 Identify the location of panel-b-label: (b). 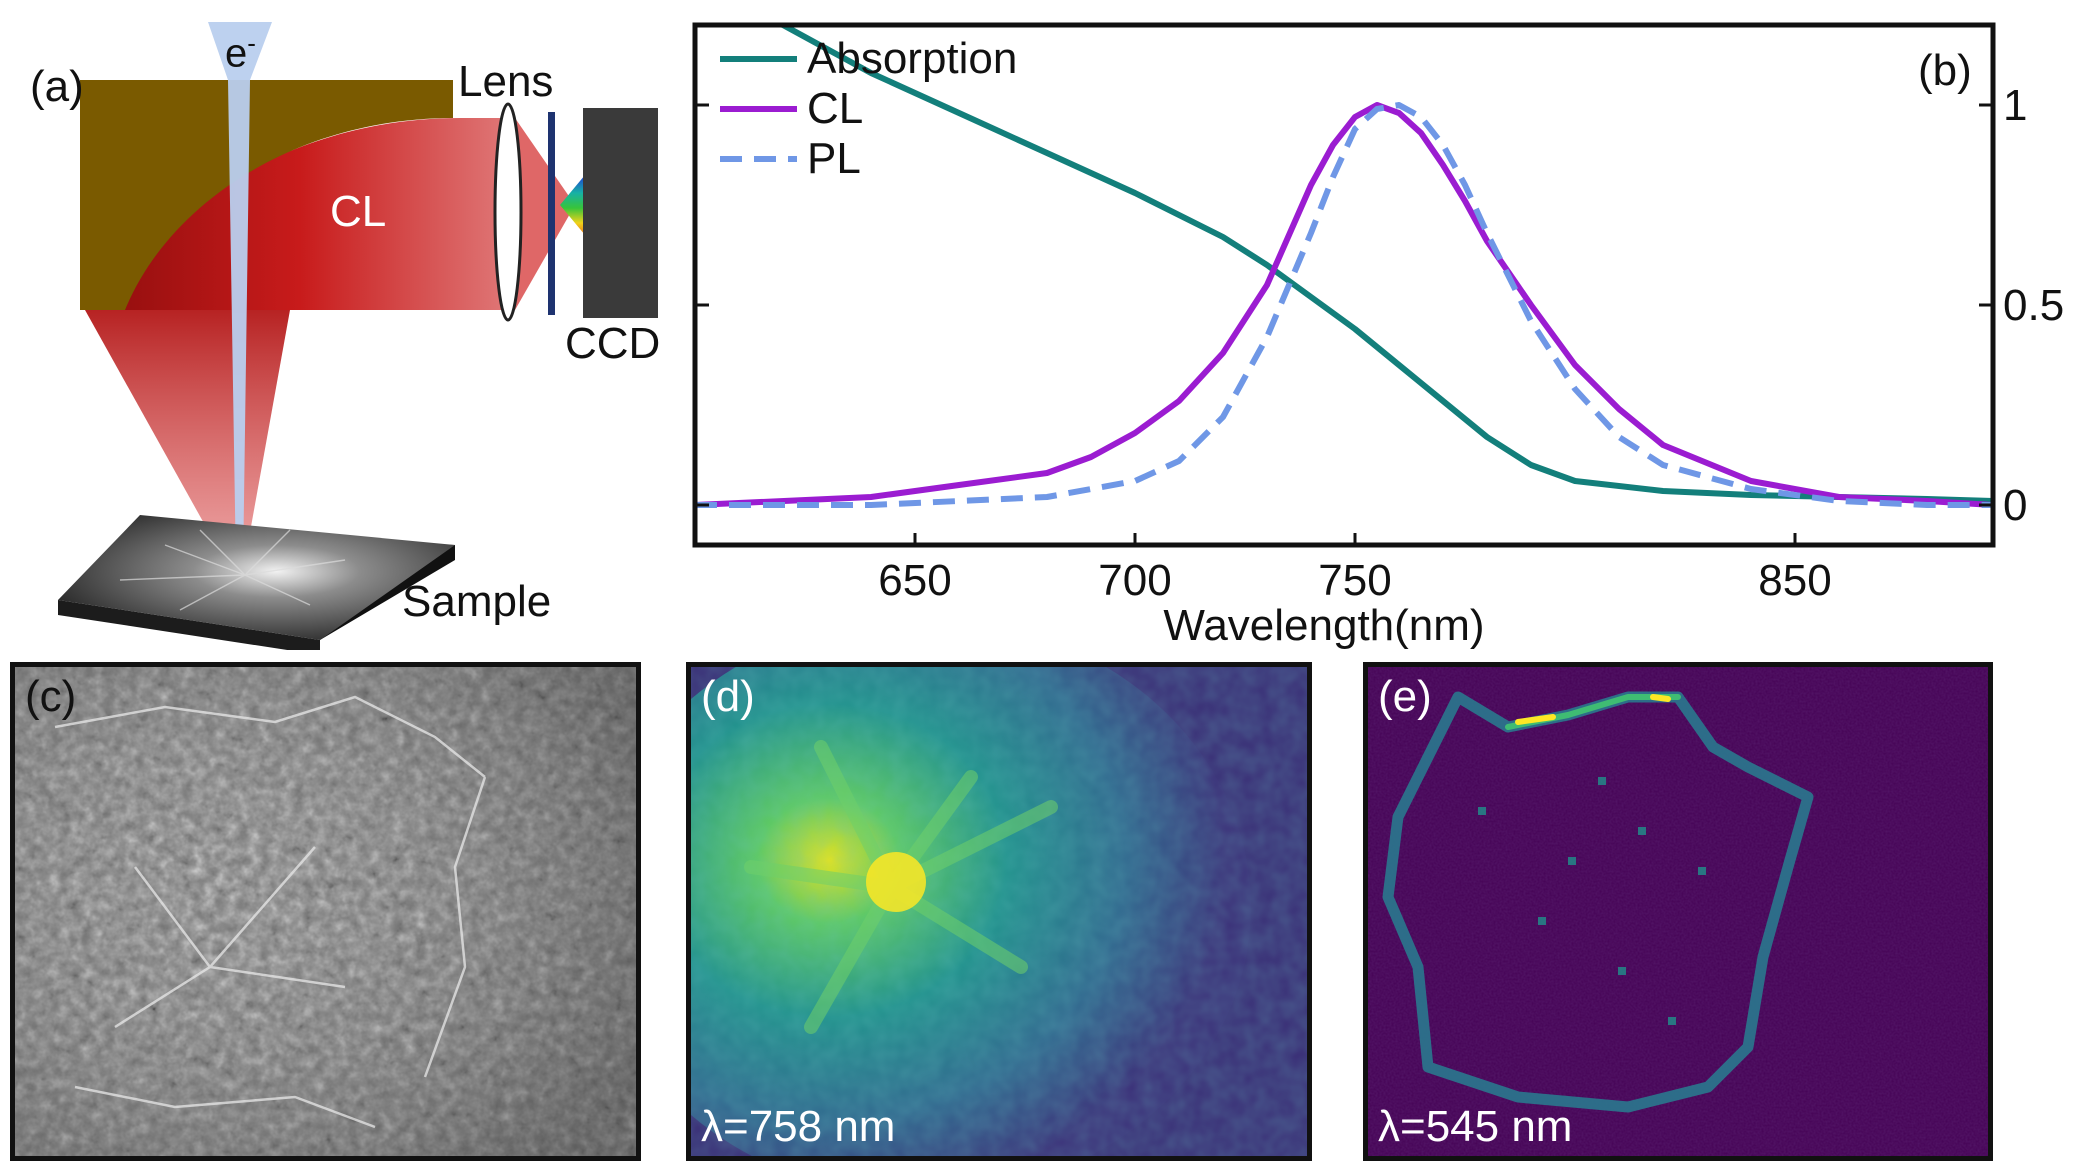
(1945, 70).